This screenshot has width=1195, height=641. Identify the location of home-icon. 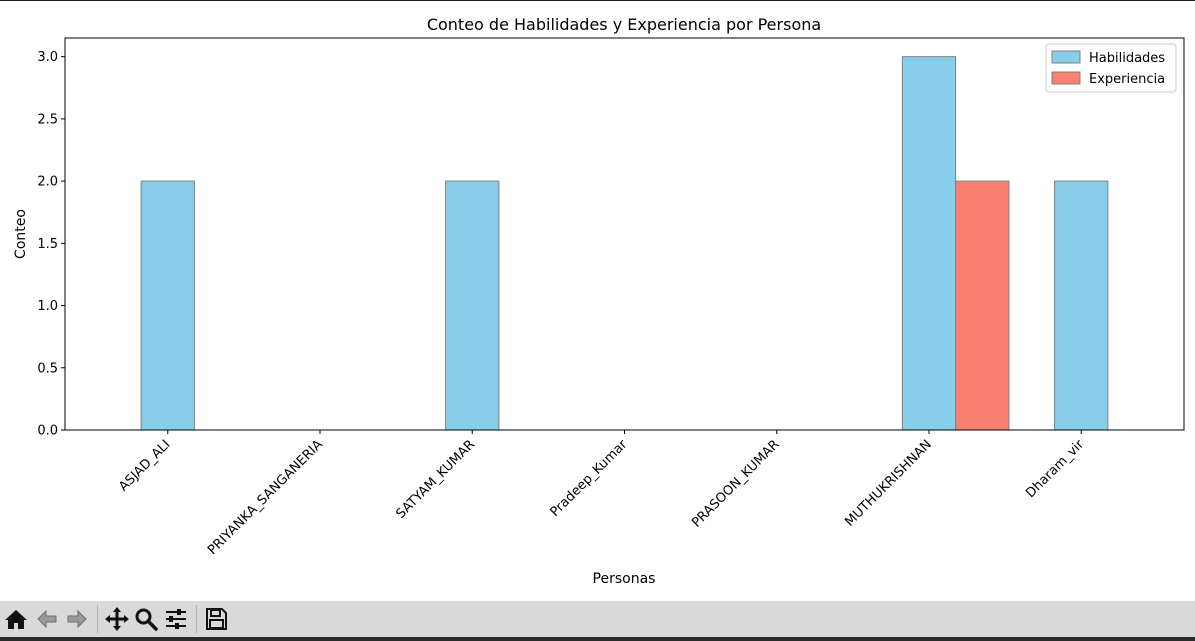
(16, 619).